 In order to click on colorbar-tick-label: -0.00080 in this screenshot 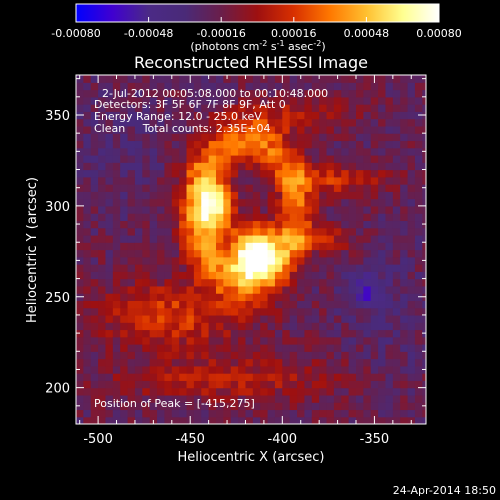, I will do `click(75, 33)`.